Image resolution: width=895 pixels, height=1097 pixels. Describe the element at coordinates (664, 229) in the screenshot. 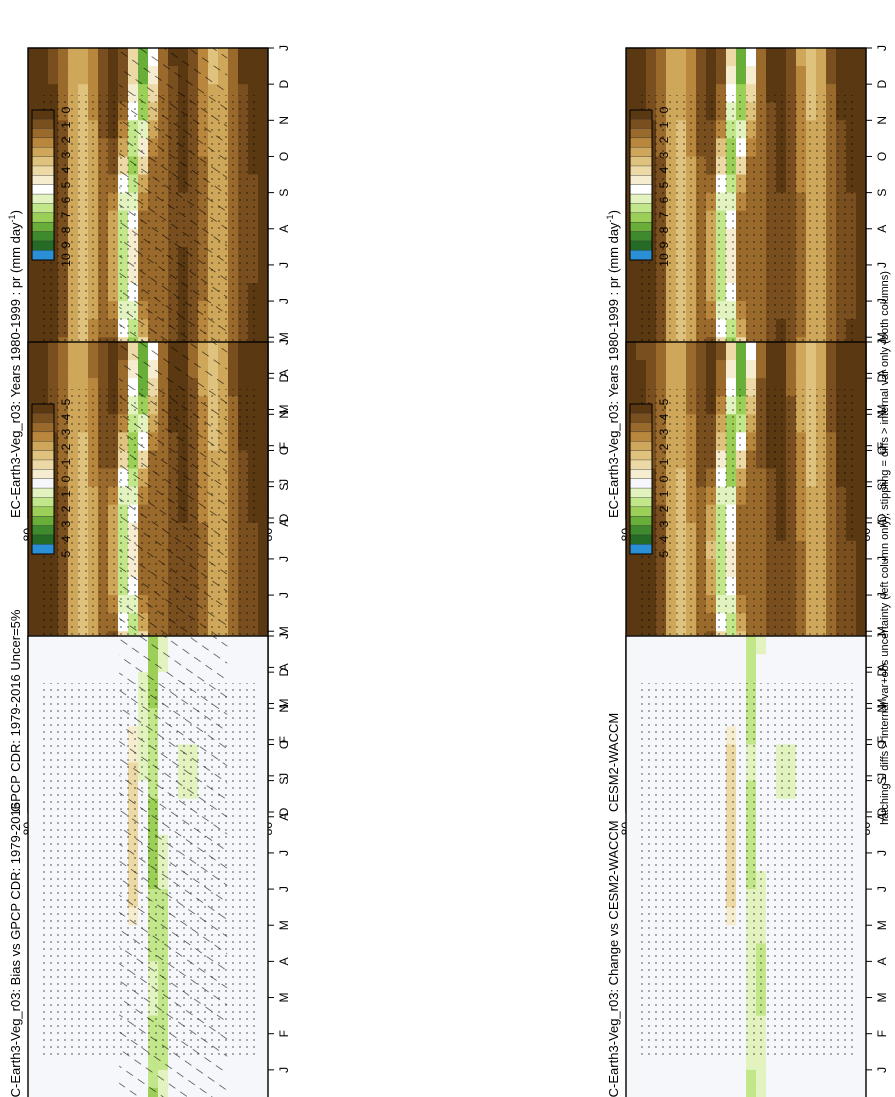

I see `colorbar-label: 8` at that location.